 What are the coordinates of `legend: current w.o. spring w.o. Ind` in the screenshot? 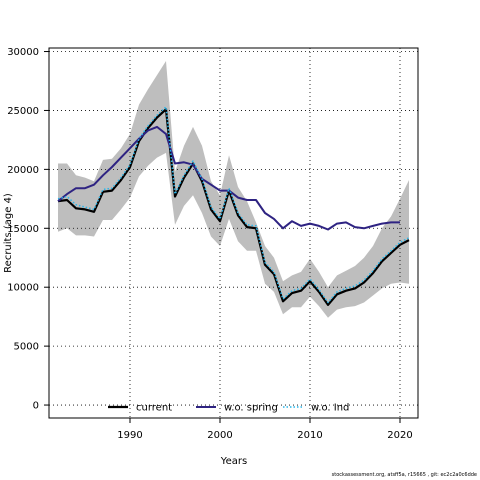 It's located at (228, 408).